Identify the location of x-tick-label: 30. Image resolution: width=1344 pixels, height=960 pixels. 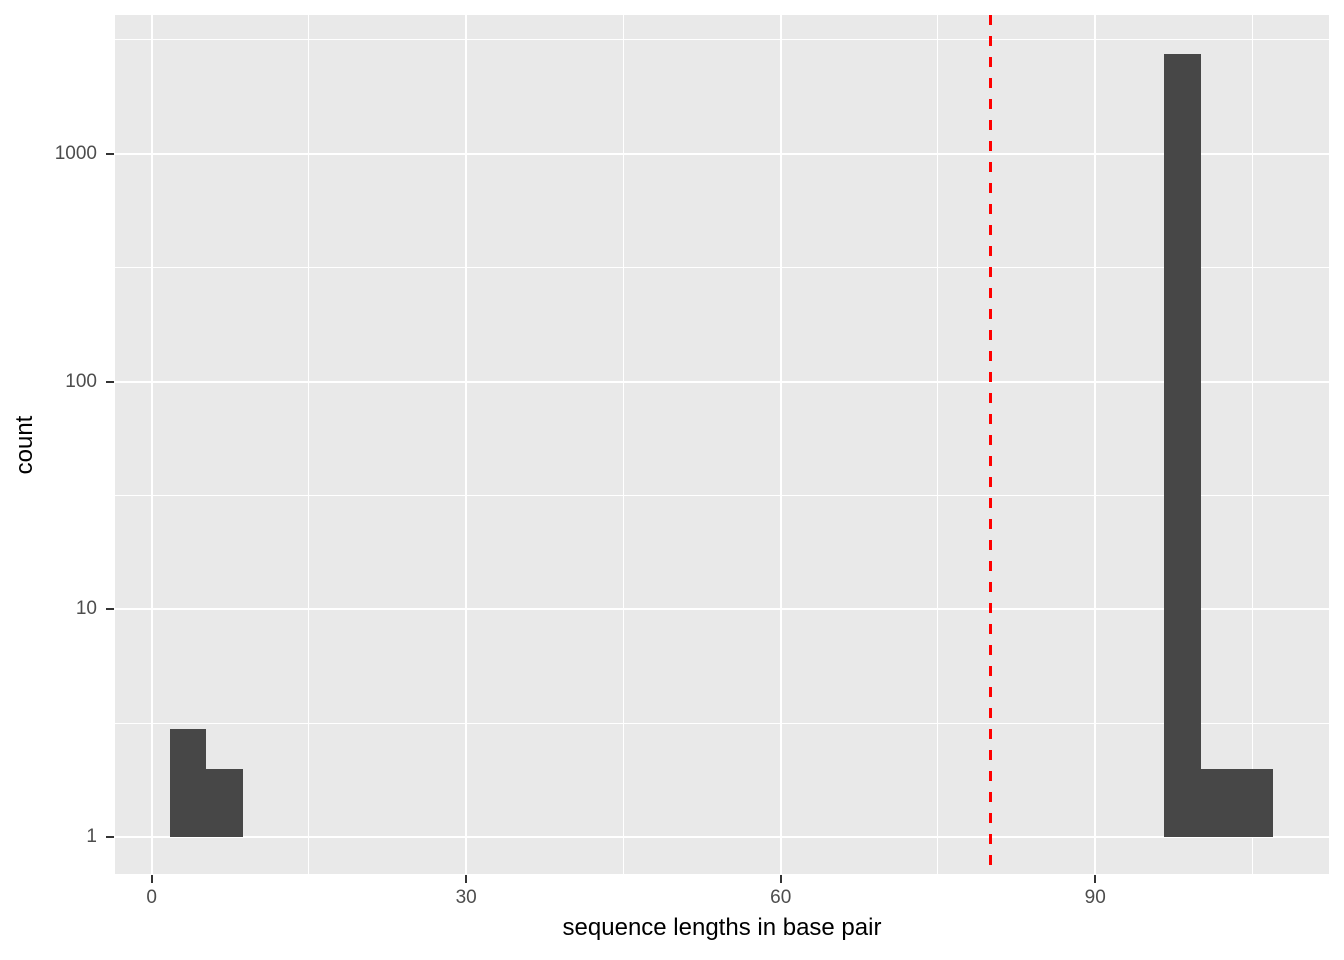
(466, 897).